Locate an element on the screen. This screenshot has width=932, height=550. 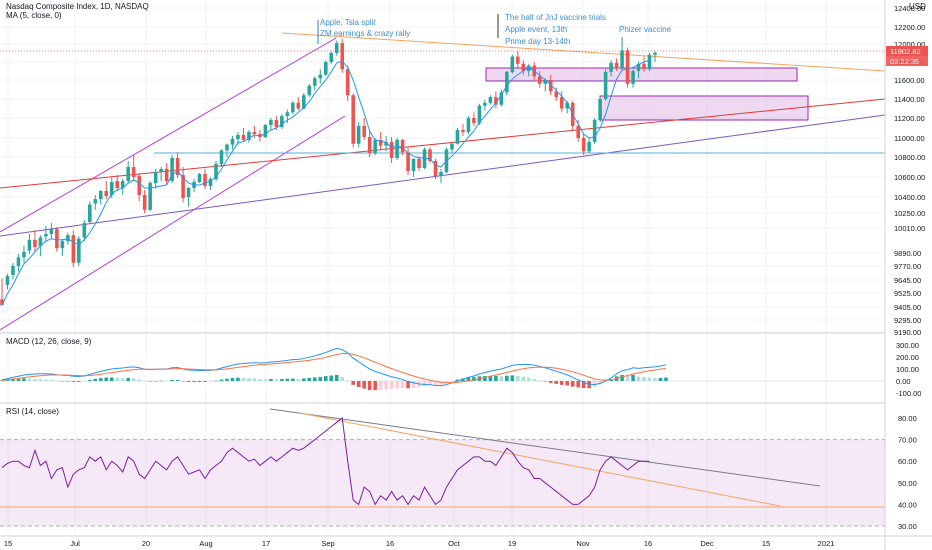
currency-label: USD is located at coordinates (917, 6).